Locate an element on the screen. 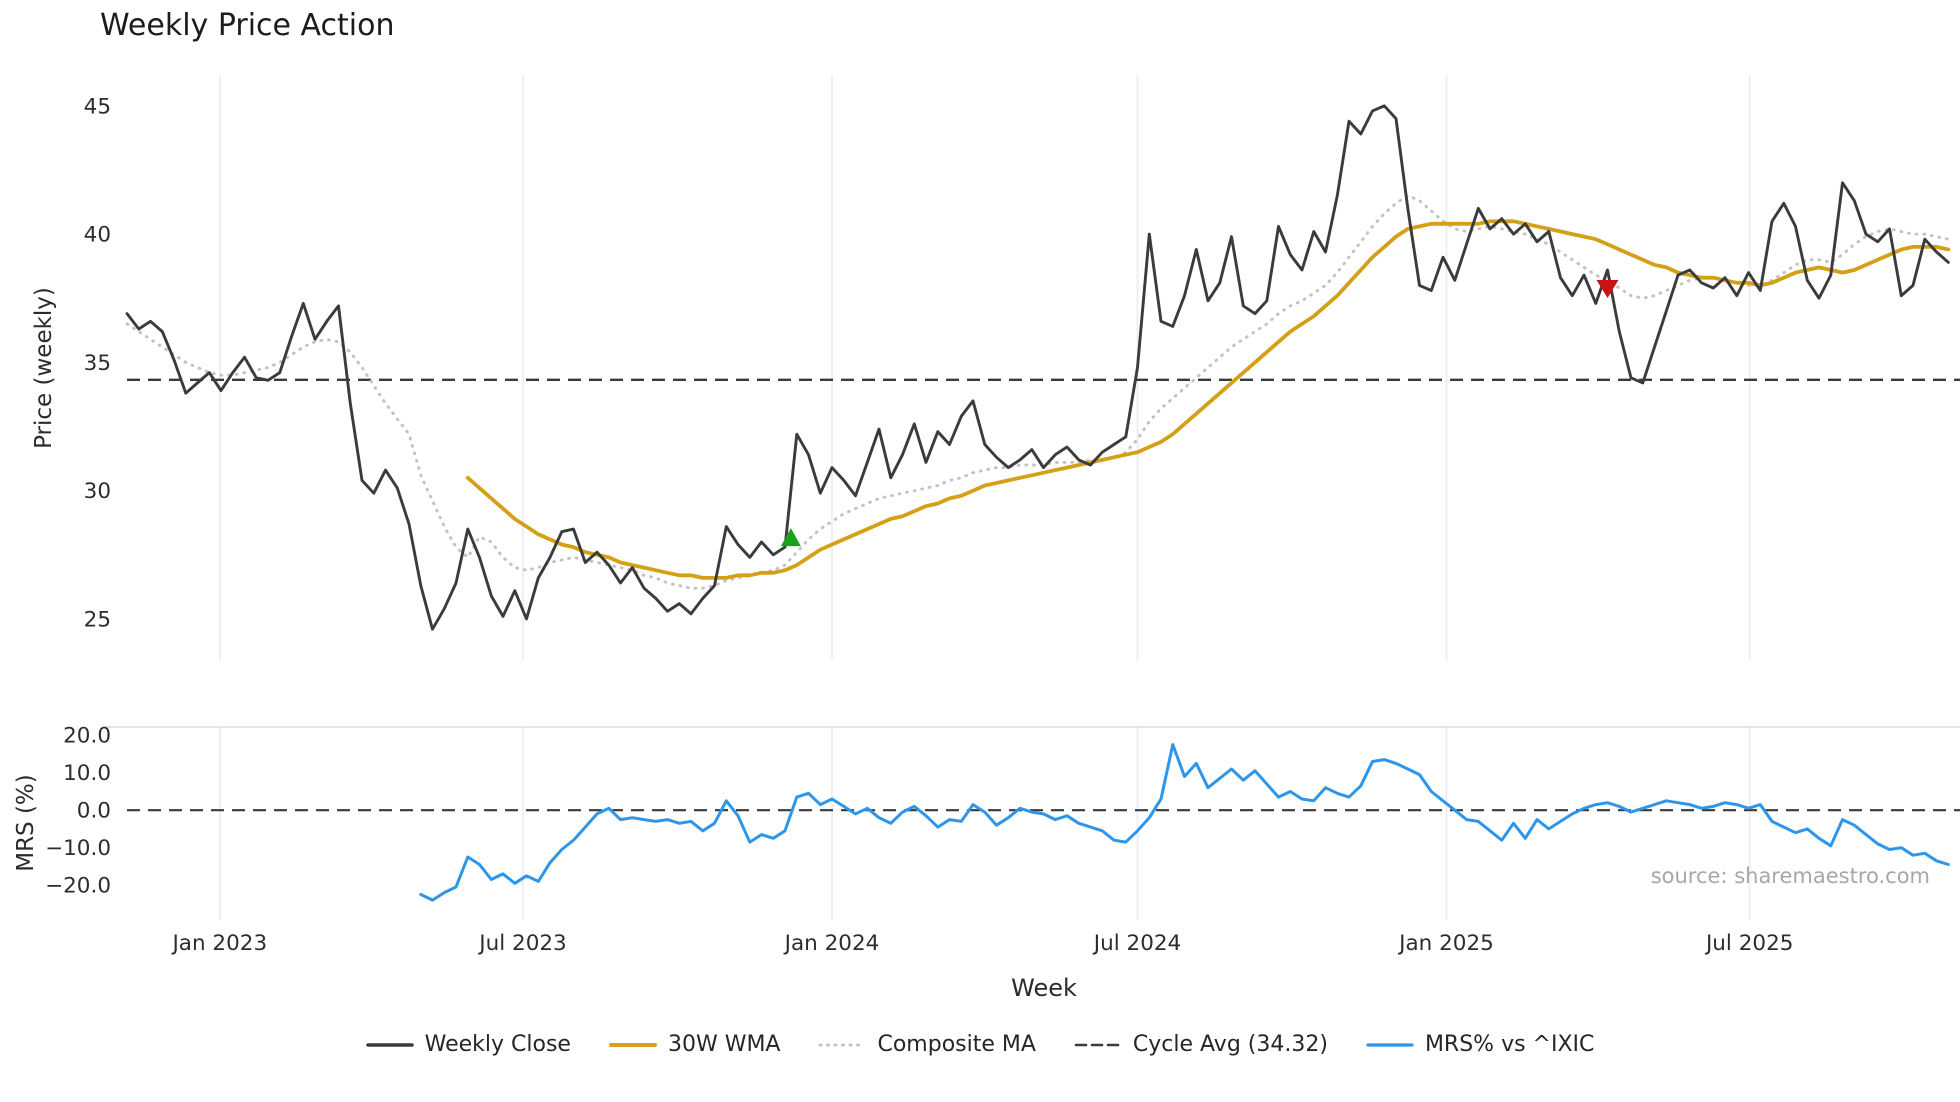 Image resolution: width=1960 pixels, height=1102 pixels. sell-signal-marker is located at coordinates (1607, 288).